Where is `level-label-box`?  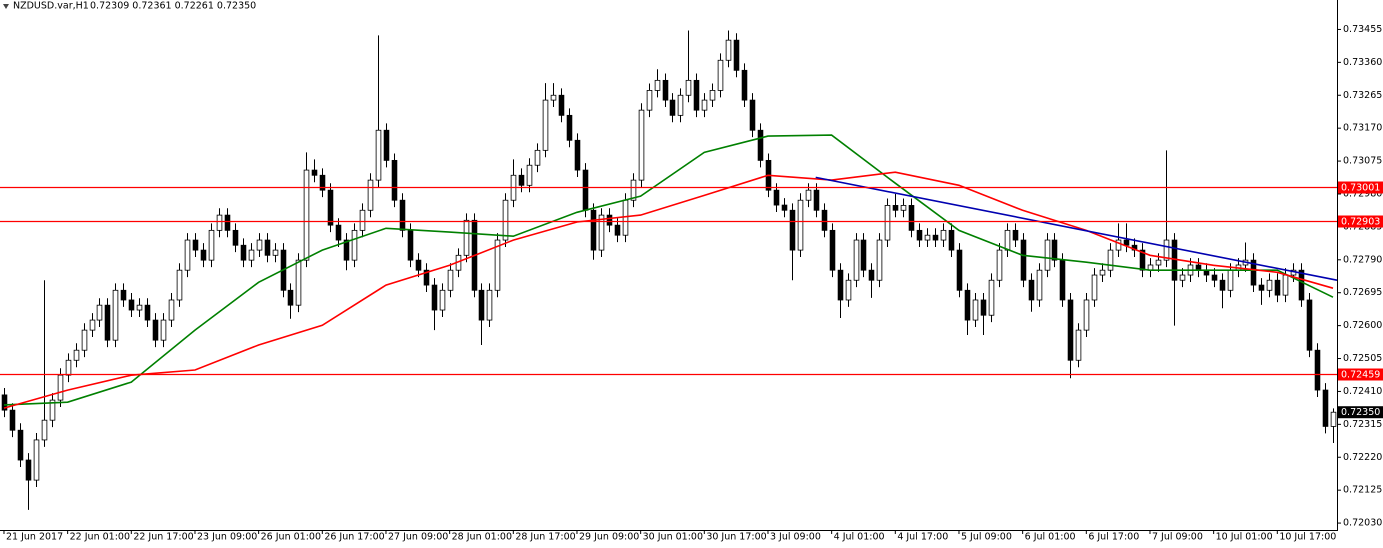
level-label-box is located at coordinates (1360, 187).